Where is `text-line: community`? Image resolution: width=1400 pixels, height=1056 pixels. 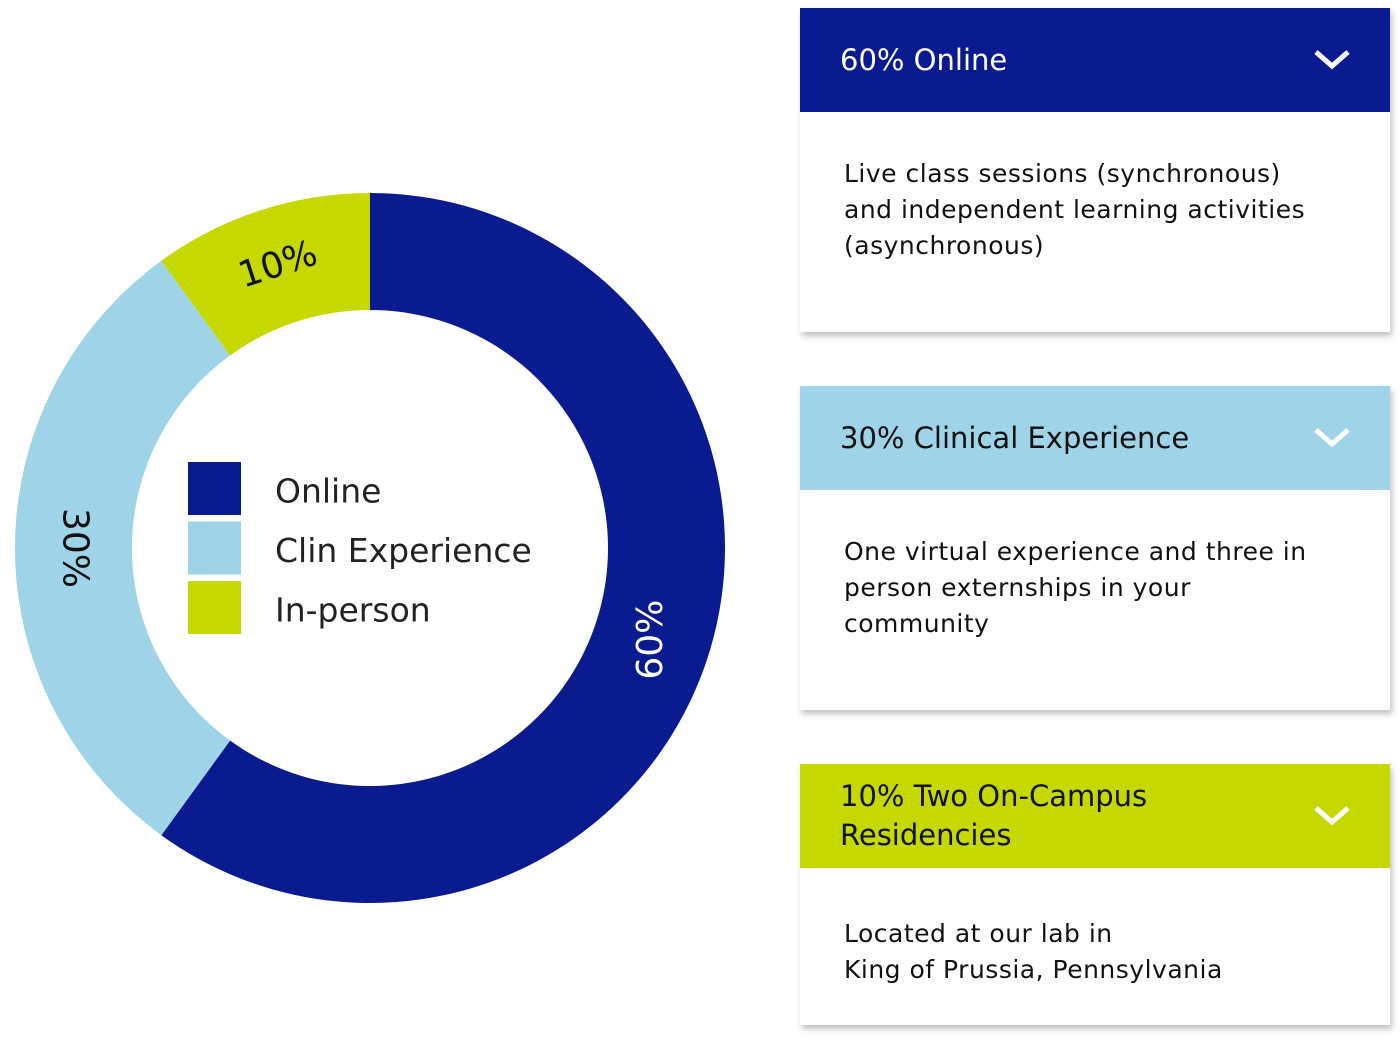
text-line: community is located at coordinates (917, 623).